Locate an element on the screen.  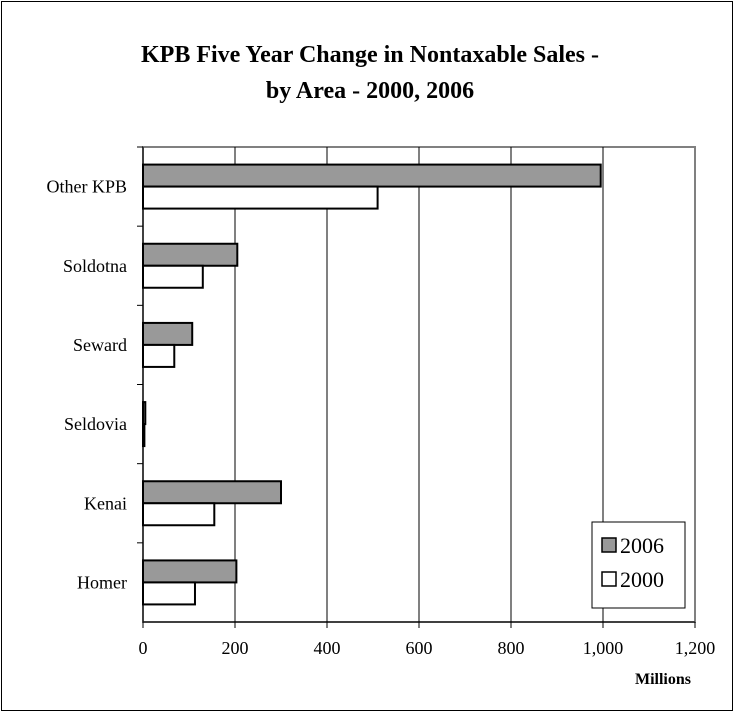
bar-2006-kenai is located at coordinates (212, 492).